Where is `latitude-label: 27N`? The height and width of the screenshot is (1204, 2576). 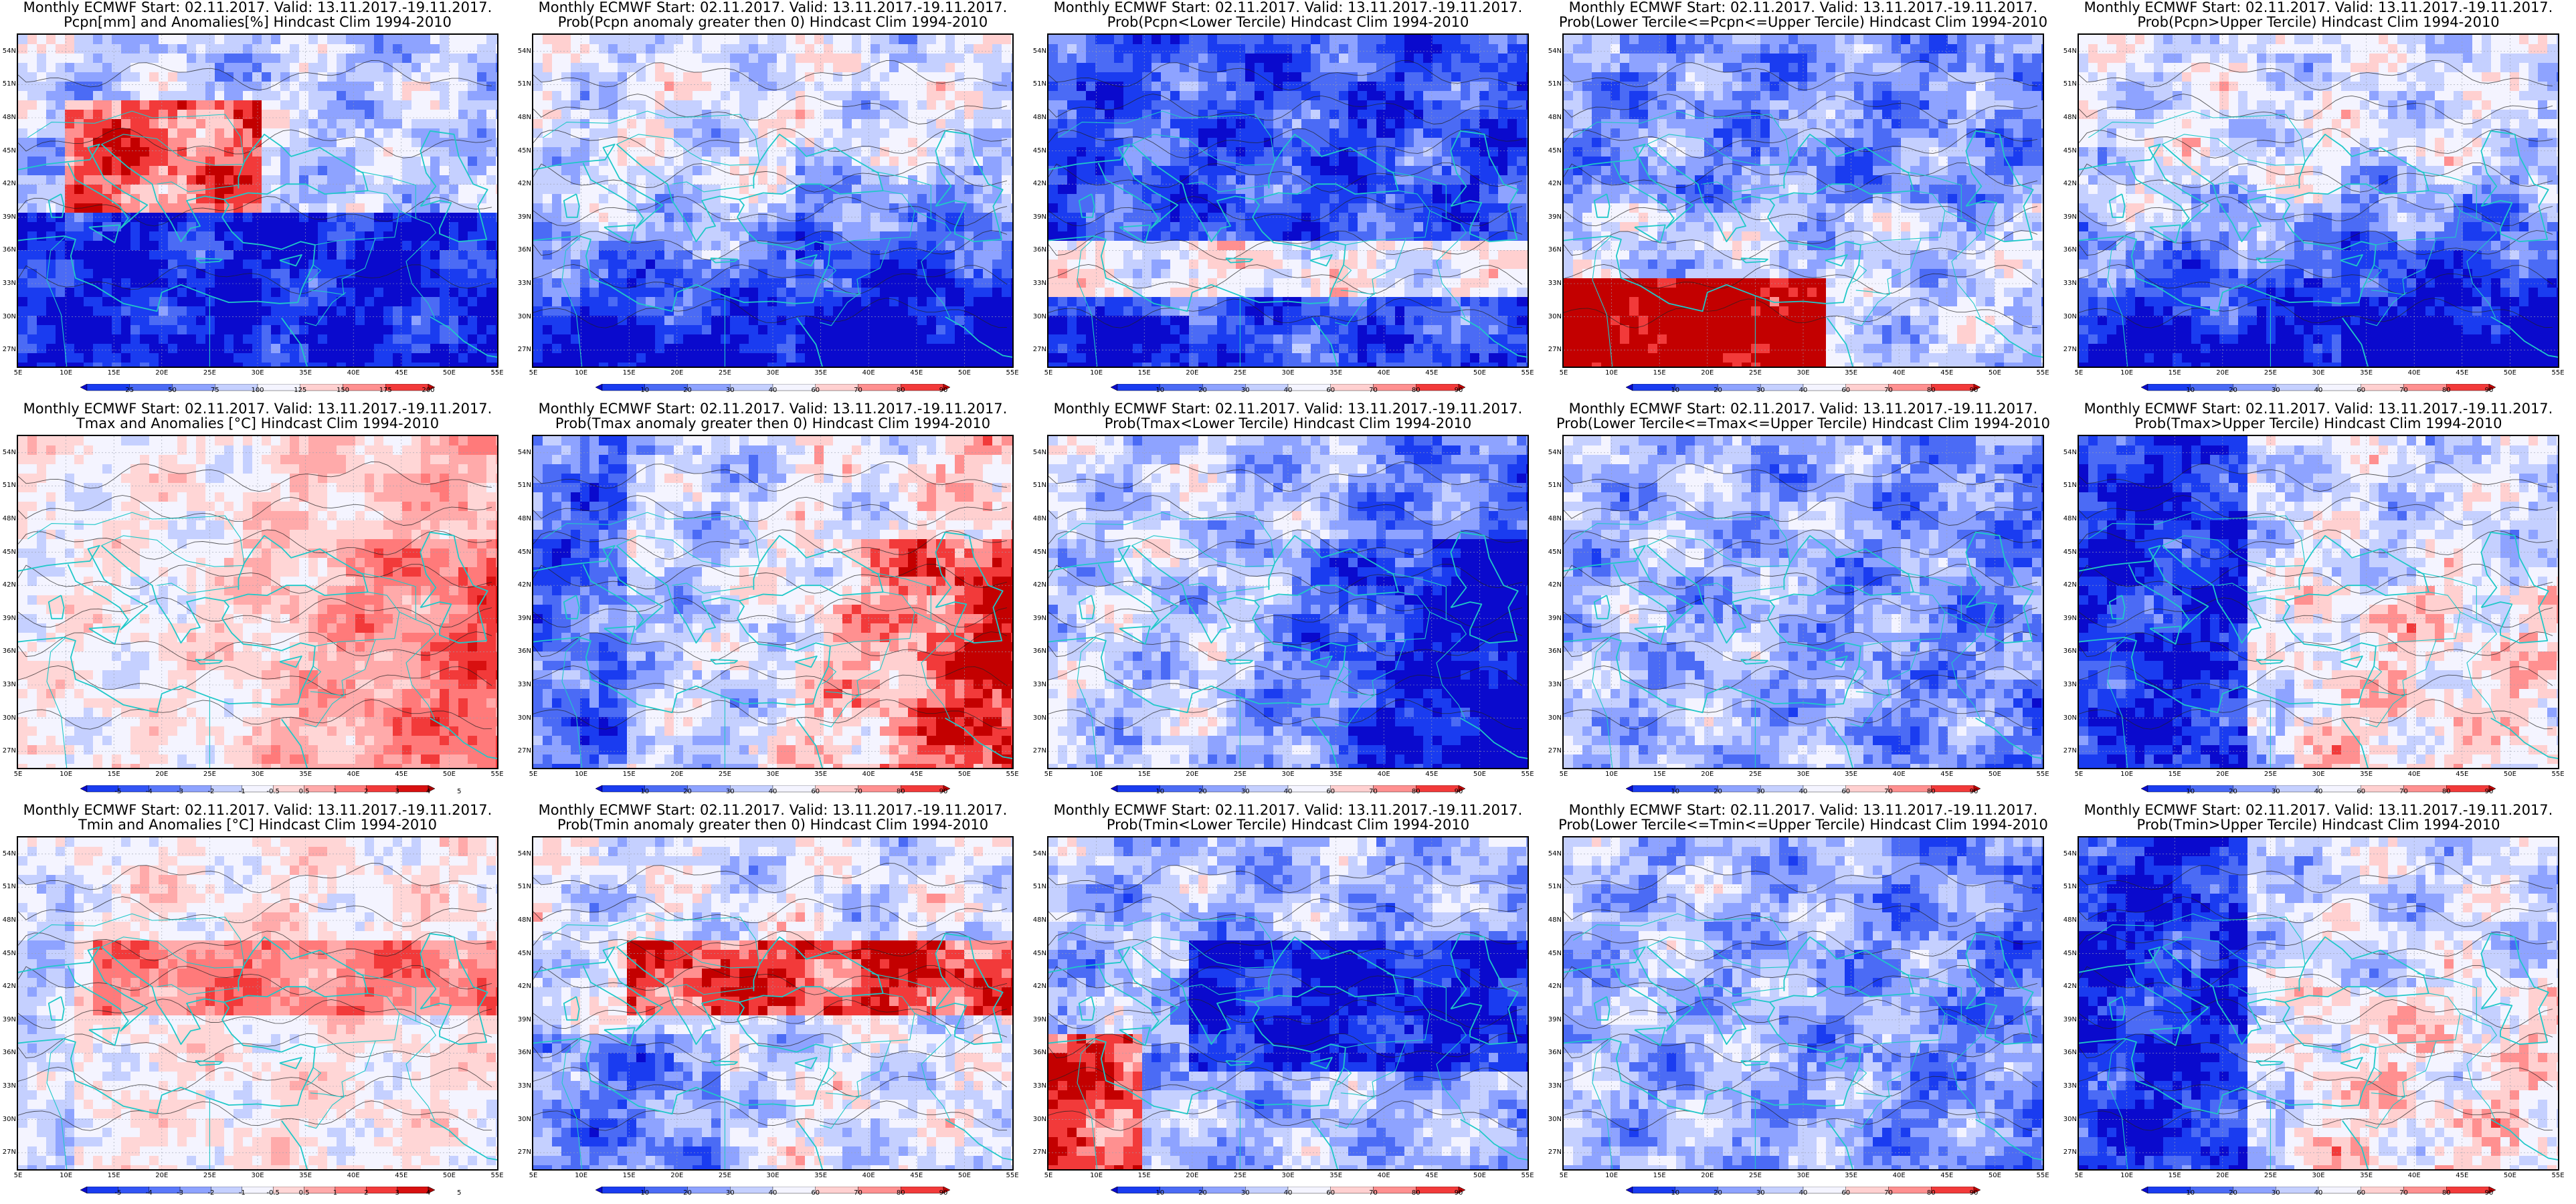
latitude-label: 27N is located at coordinates (1039, 349).